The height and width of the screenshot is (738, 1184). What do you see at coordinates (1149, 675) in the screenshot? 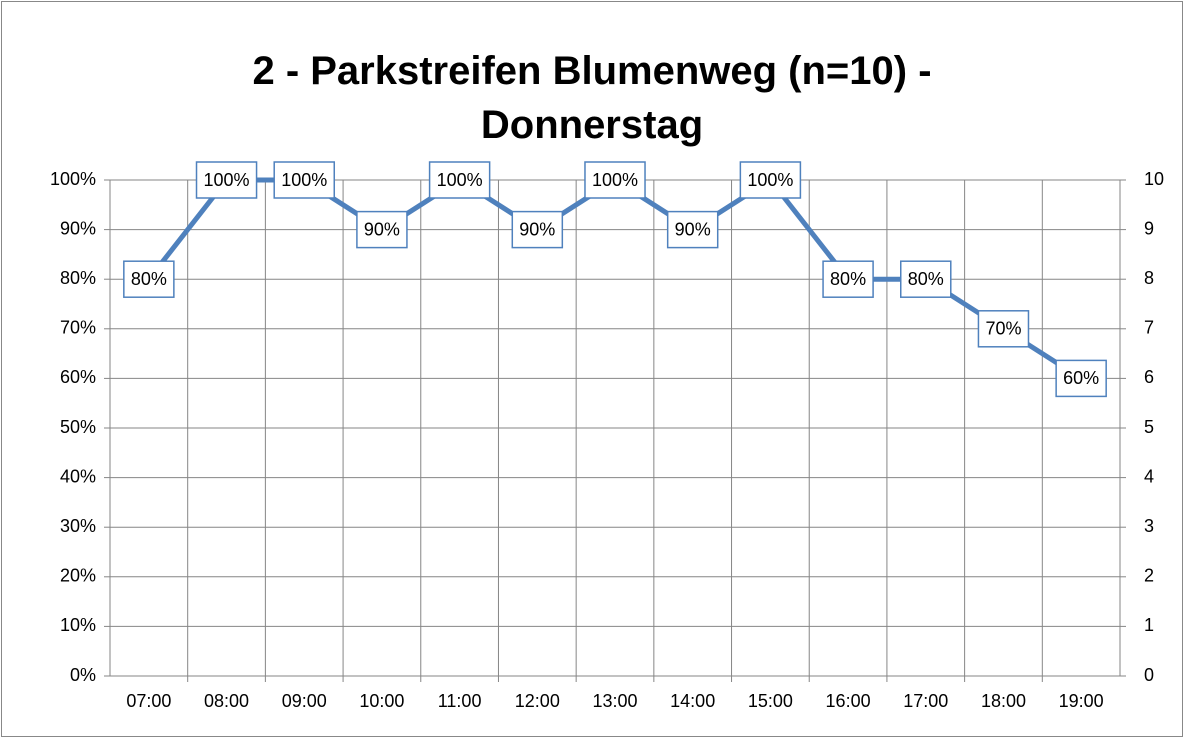
I see `y2-tick-label: 0` at bounding box center [1149, 675].